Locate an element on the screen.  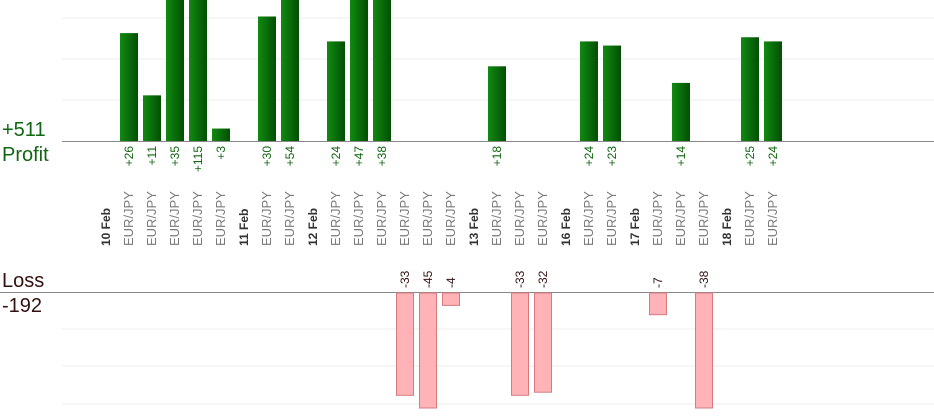
profit-value-label: +30 is located at coordinates (267, 156).